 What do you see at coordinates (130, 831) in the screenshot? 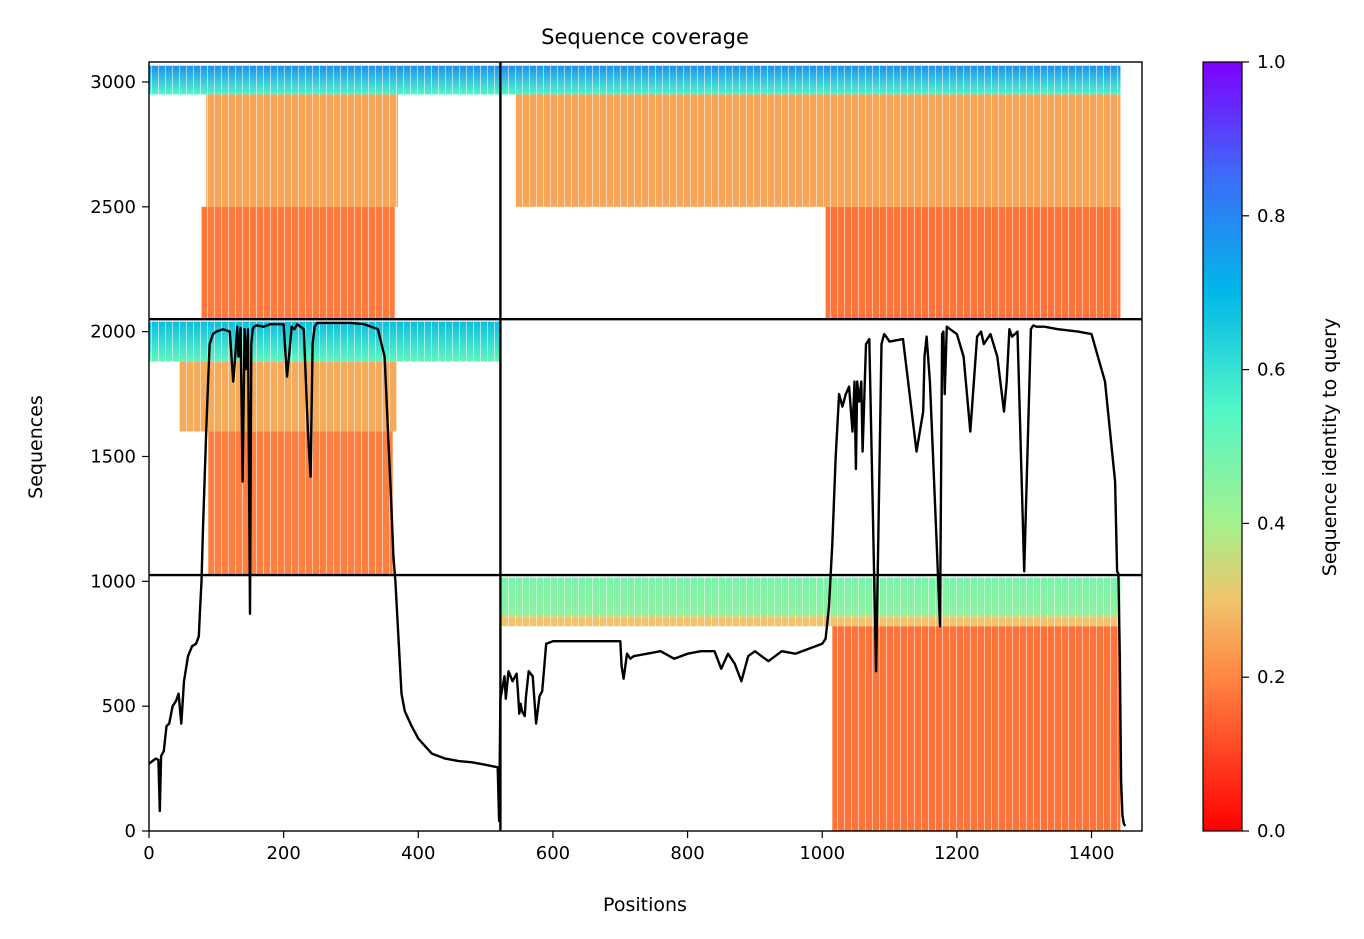
I see `y-tick-label: 0` at bounding box center [130, 831].